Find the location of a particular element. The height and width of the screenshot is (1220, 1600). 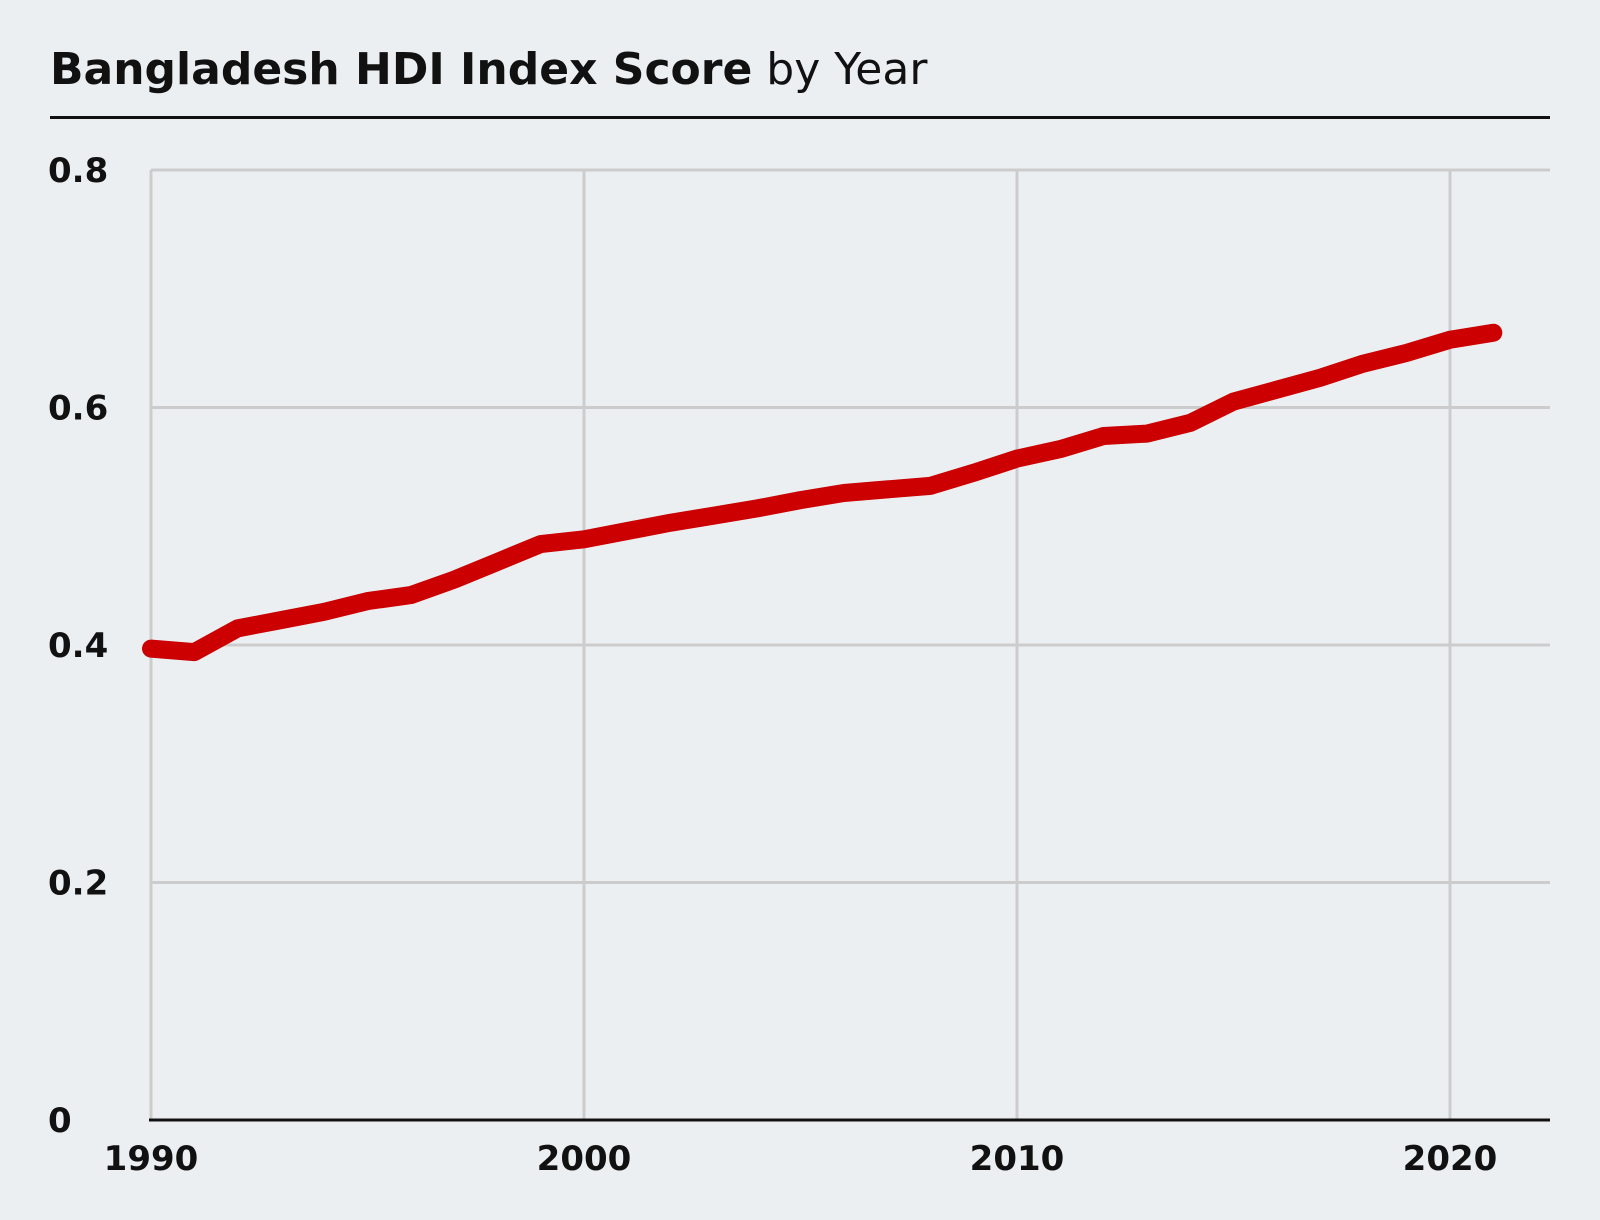

chart-title-bold: Bangladesh HDI Index Score is located at coordinates (401, 69).